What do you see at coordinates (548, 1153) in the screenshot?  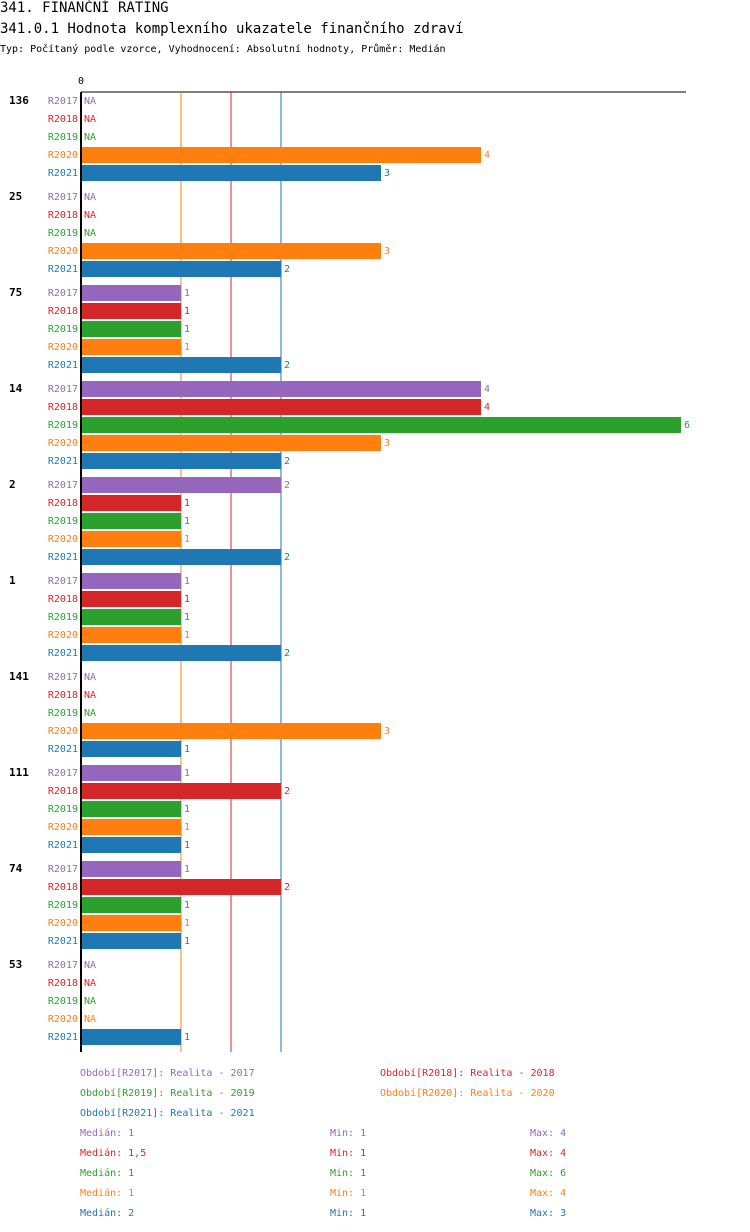 I see `stat-max-r2018: Max: 4` at bounding box center [548, 1153].